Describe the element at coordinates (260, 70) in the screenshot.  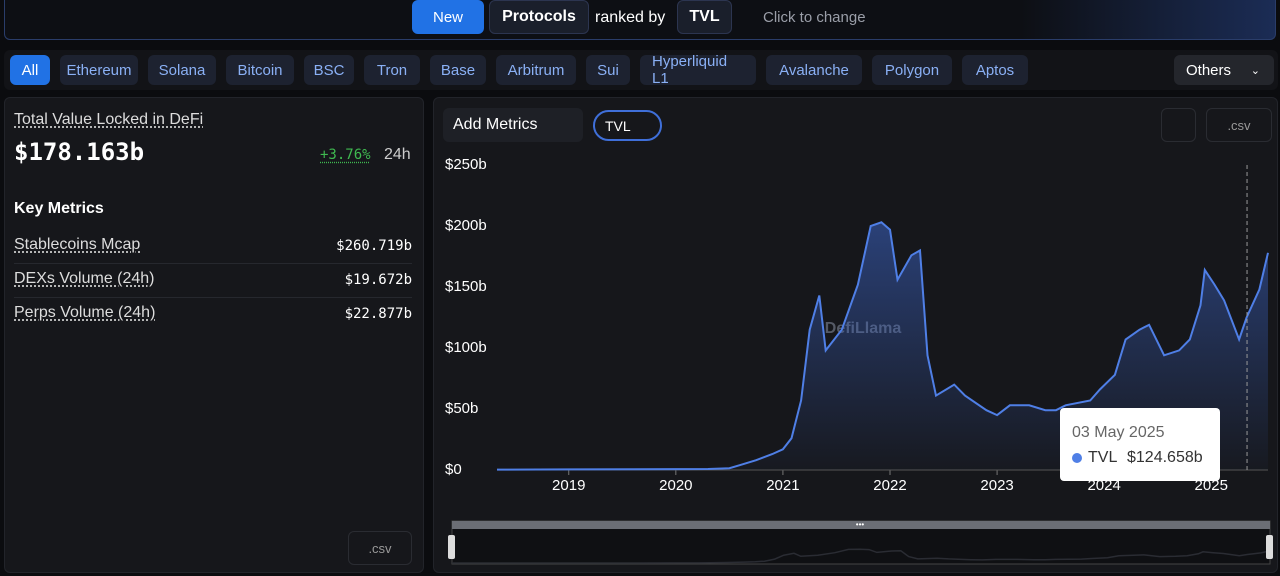
I see `chain-chip: Bitcoin` at that location.